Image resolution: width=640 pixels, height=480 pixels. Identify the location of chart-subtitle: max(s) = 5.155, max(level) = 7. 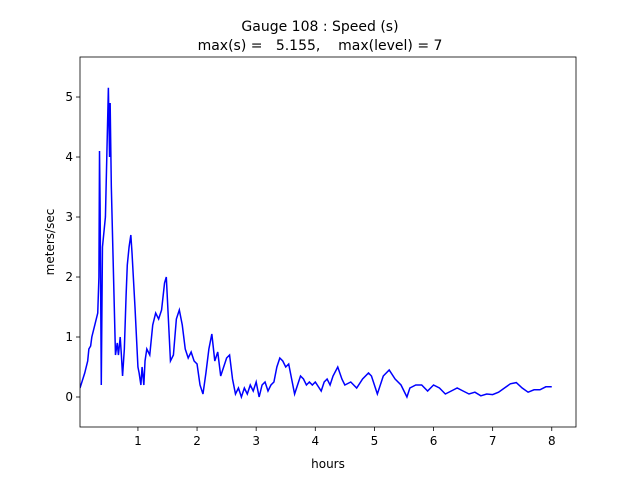
(320, 46).